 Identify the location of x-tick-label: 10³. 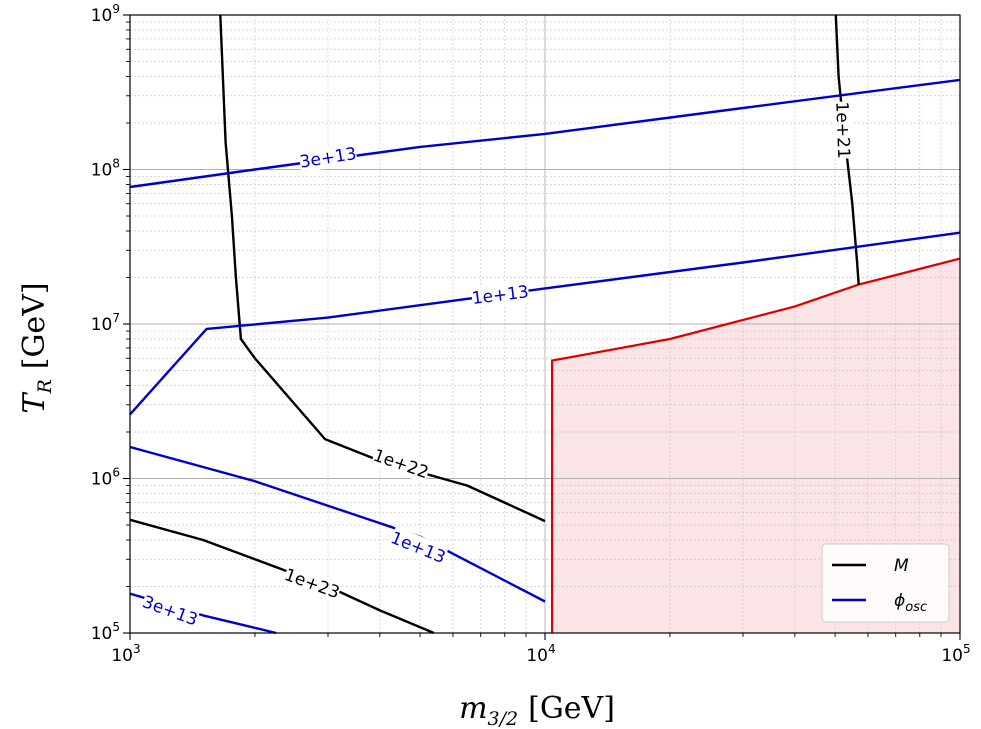
(125, 654).